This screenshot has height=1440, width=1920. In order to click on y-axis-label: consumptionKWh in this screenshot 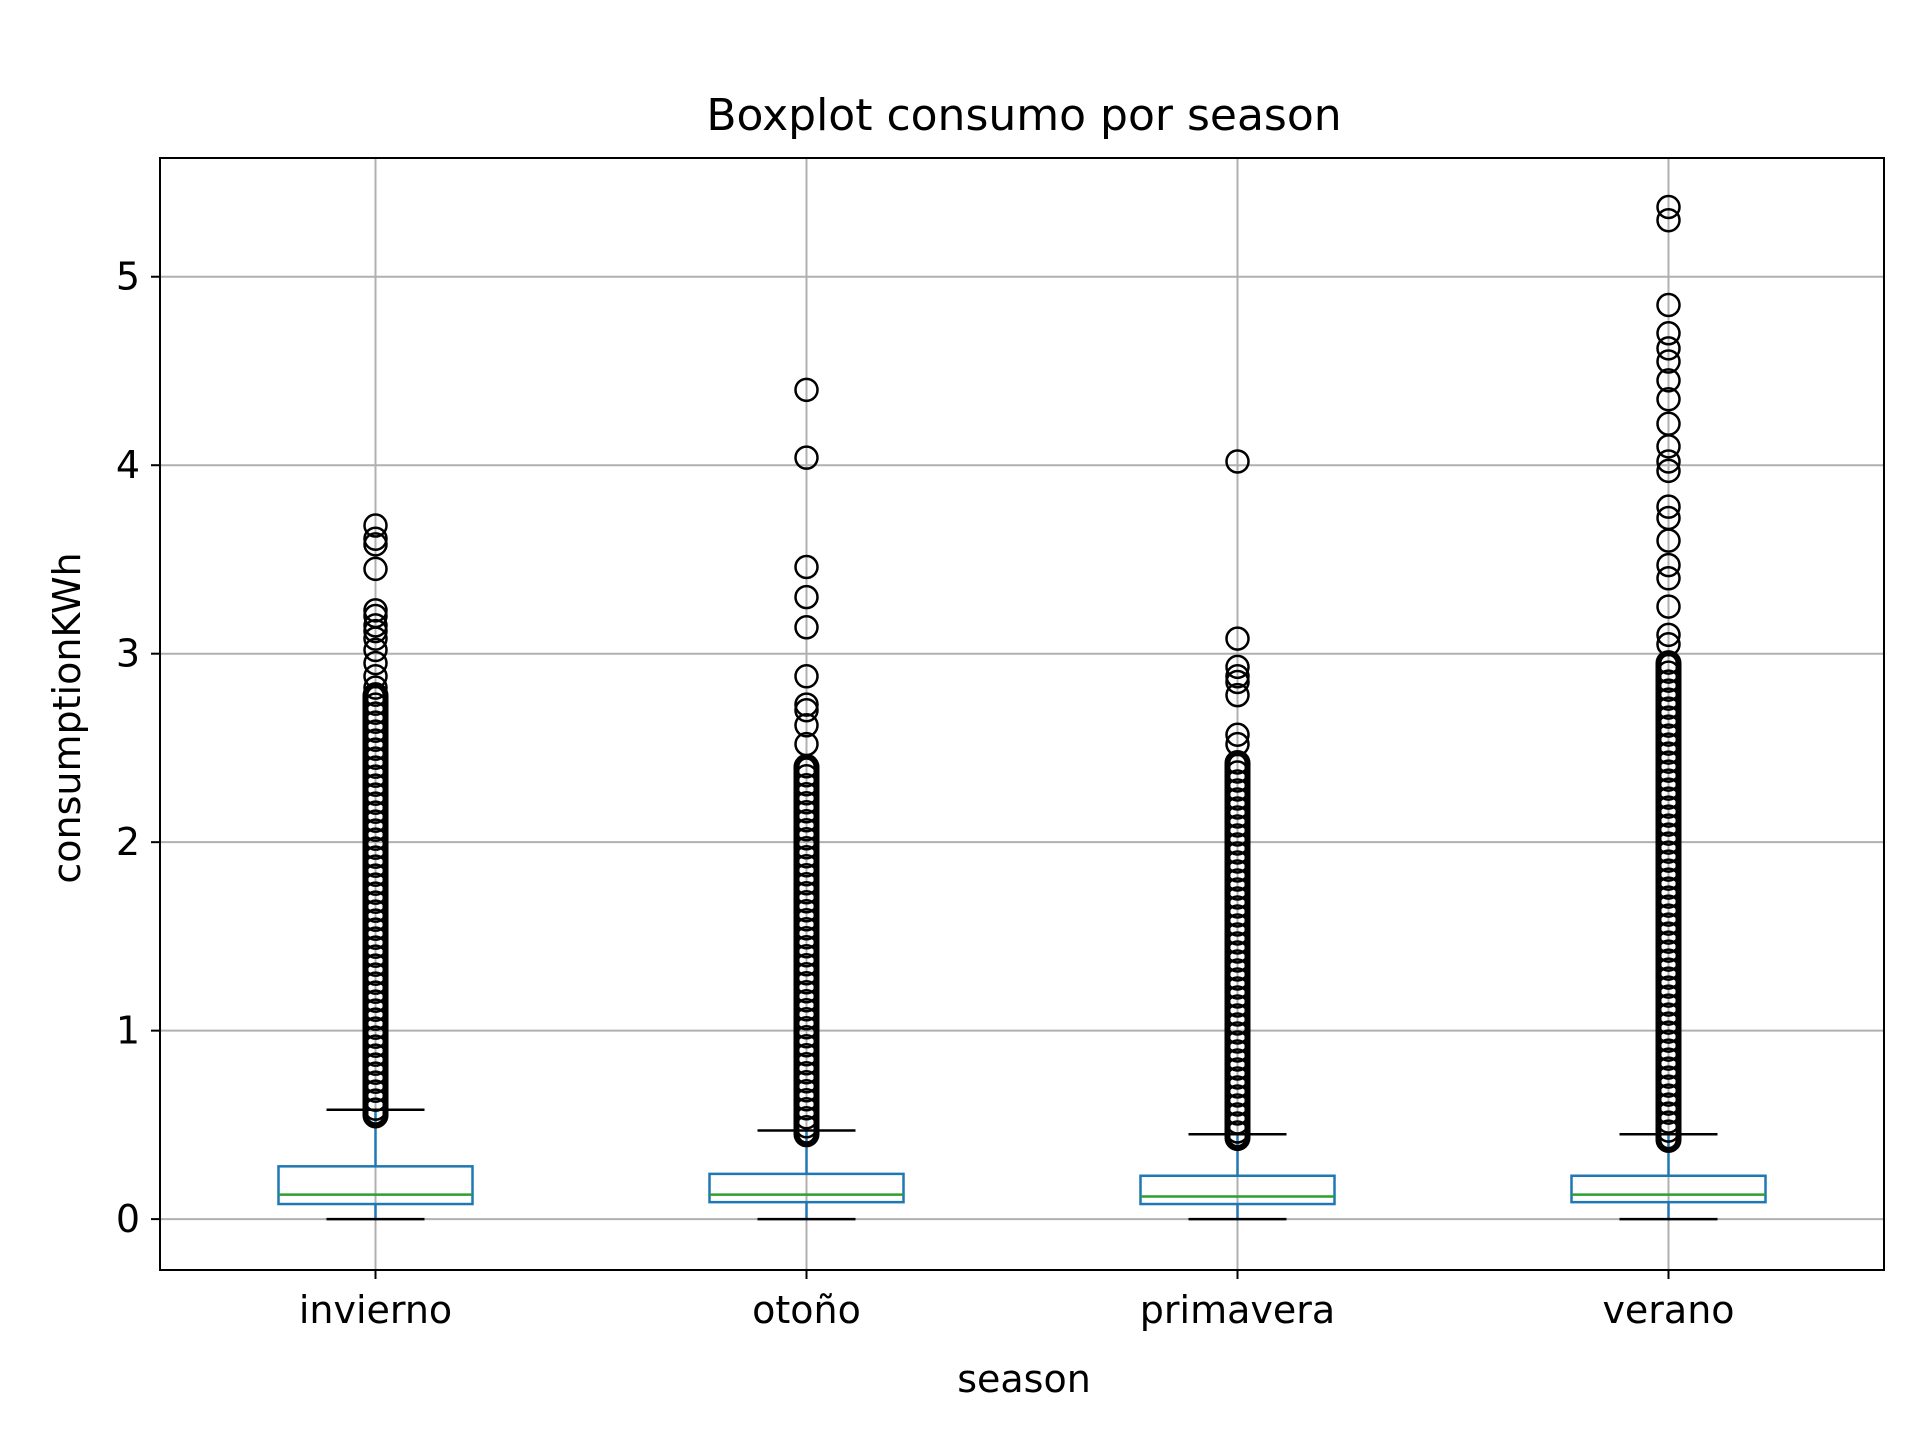, I will do `click(67, 717)`.